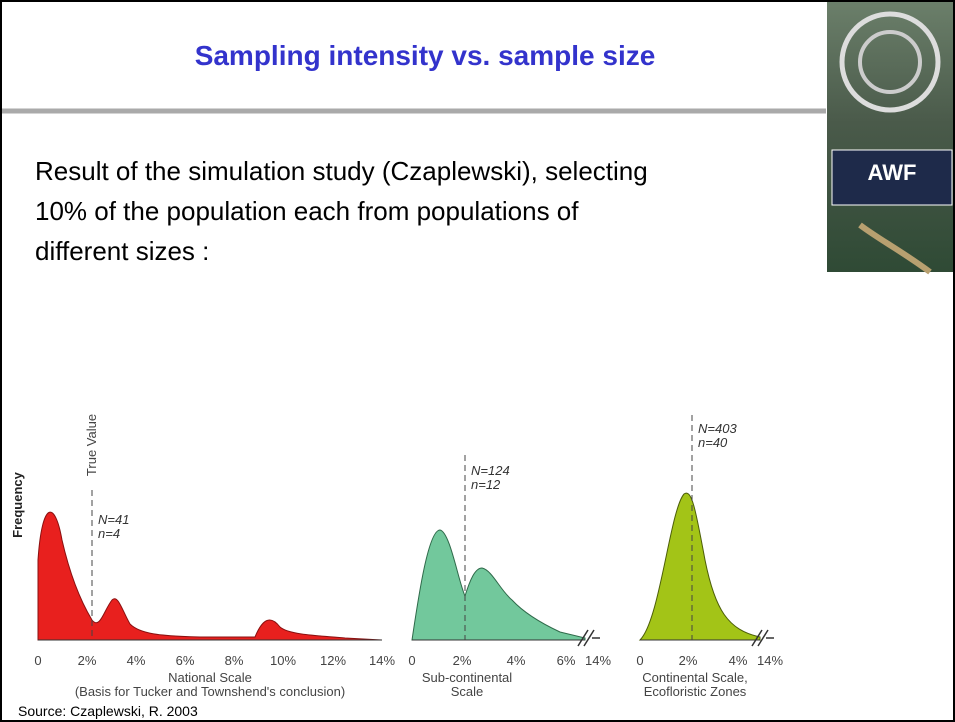 The height and width of the screenshot is (722, 955). I want to click on n-population: N=124, so click(490, 470).